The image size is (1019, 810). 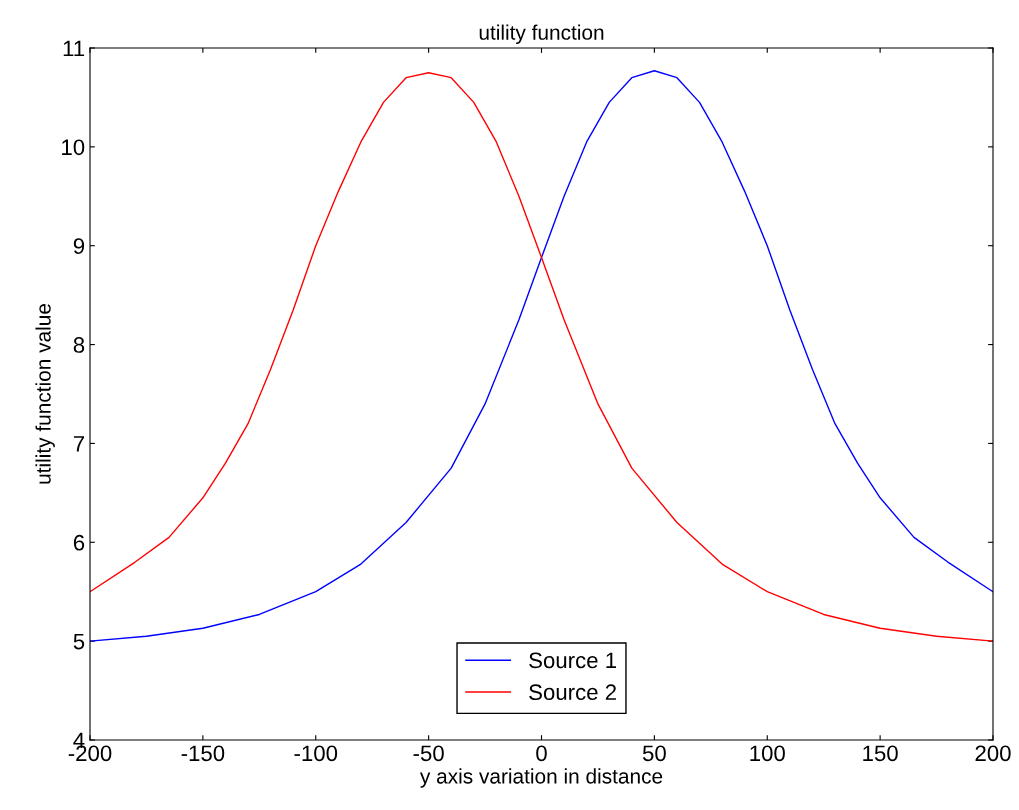 What do you see at coordinates (79, 542) in the screenshot?
I see `y-tick-label: 6` at bounding box center [79, 542].